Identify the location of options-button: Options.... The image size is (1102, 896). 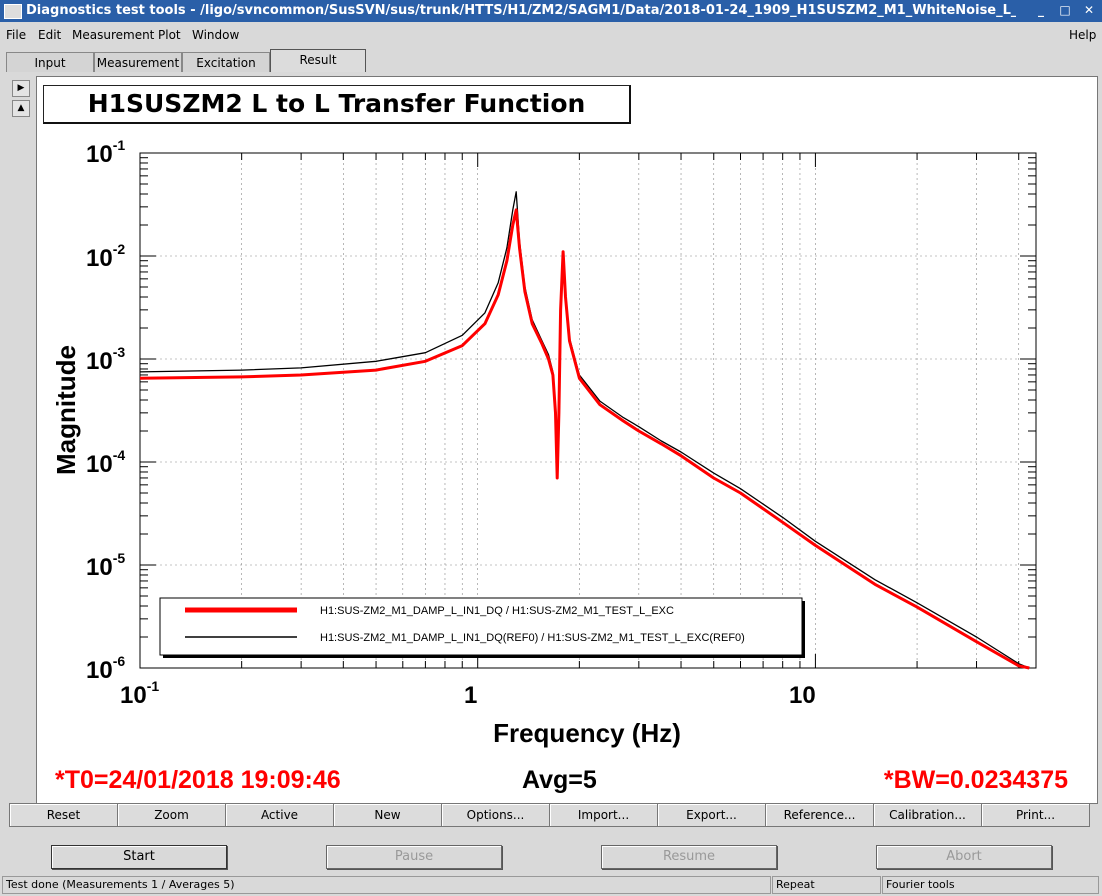
(495, 815).